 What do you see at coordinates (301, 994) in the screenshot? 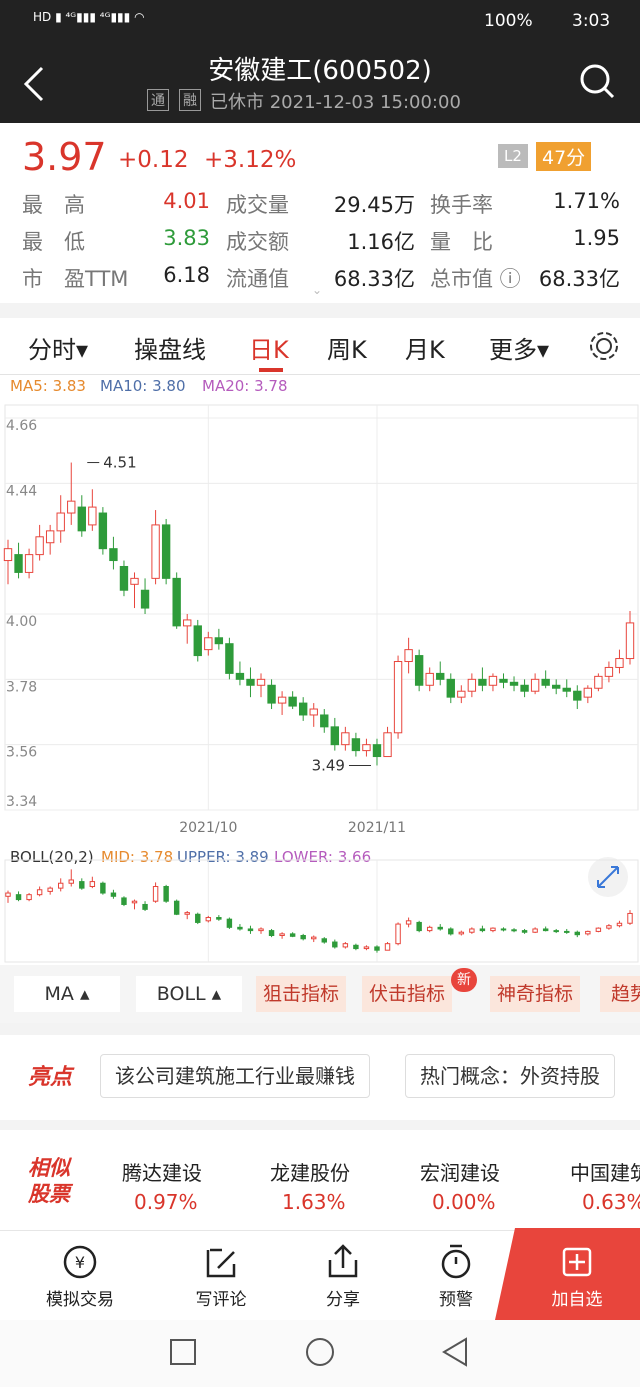
I see `indicator-button: 狙击指标` at bounding box center [301, 994].